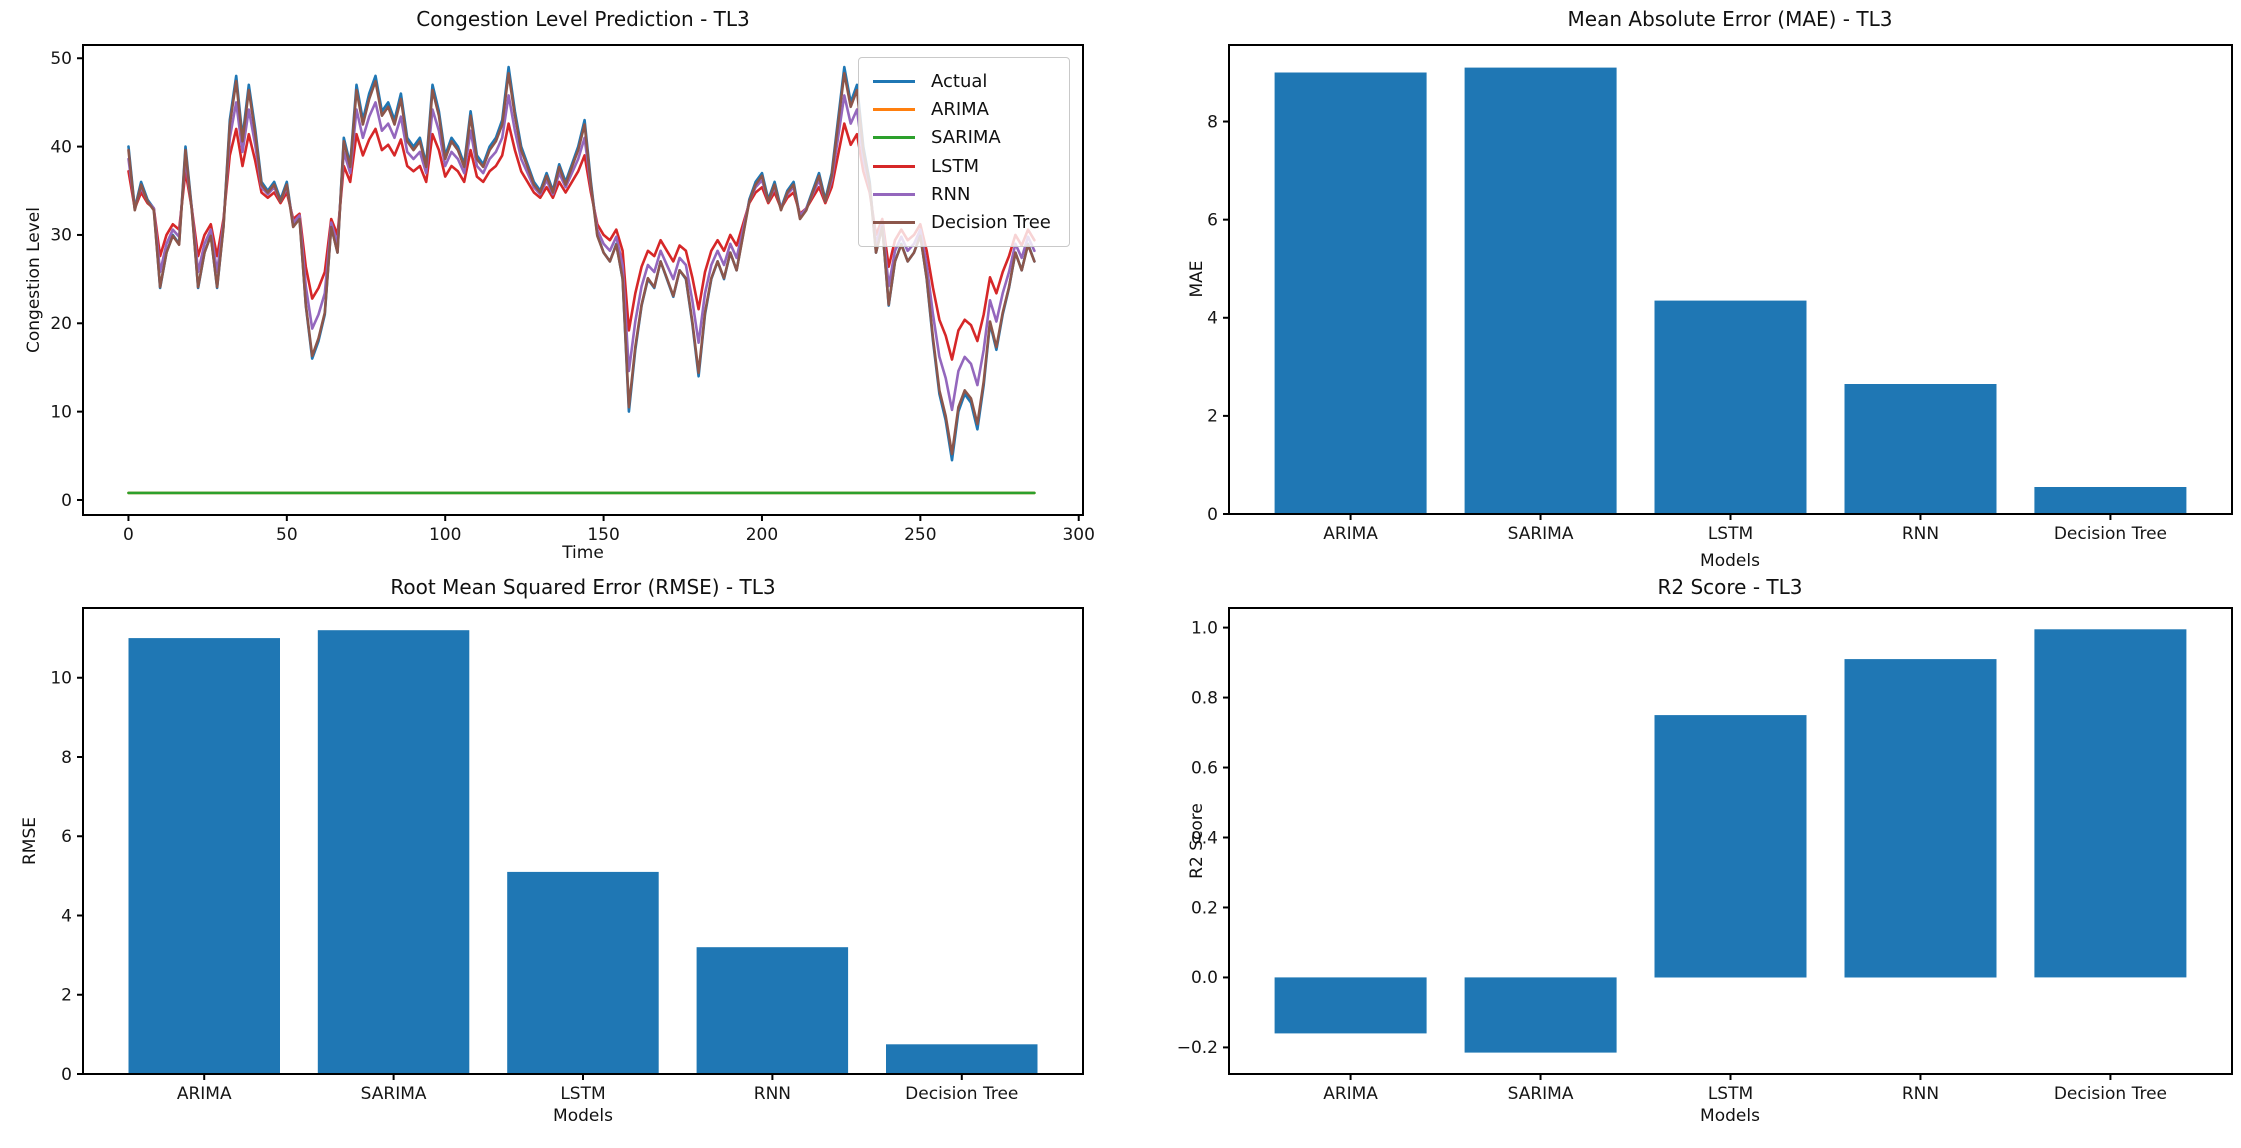  Describe the element at coordinates (61, 59) in the screenshot. I see `y-tick-label: 50` at that location.